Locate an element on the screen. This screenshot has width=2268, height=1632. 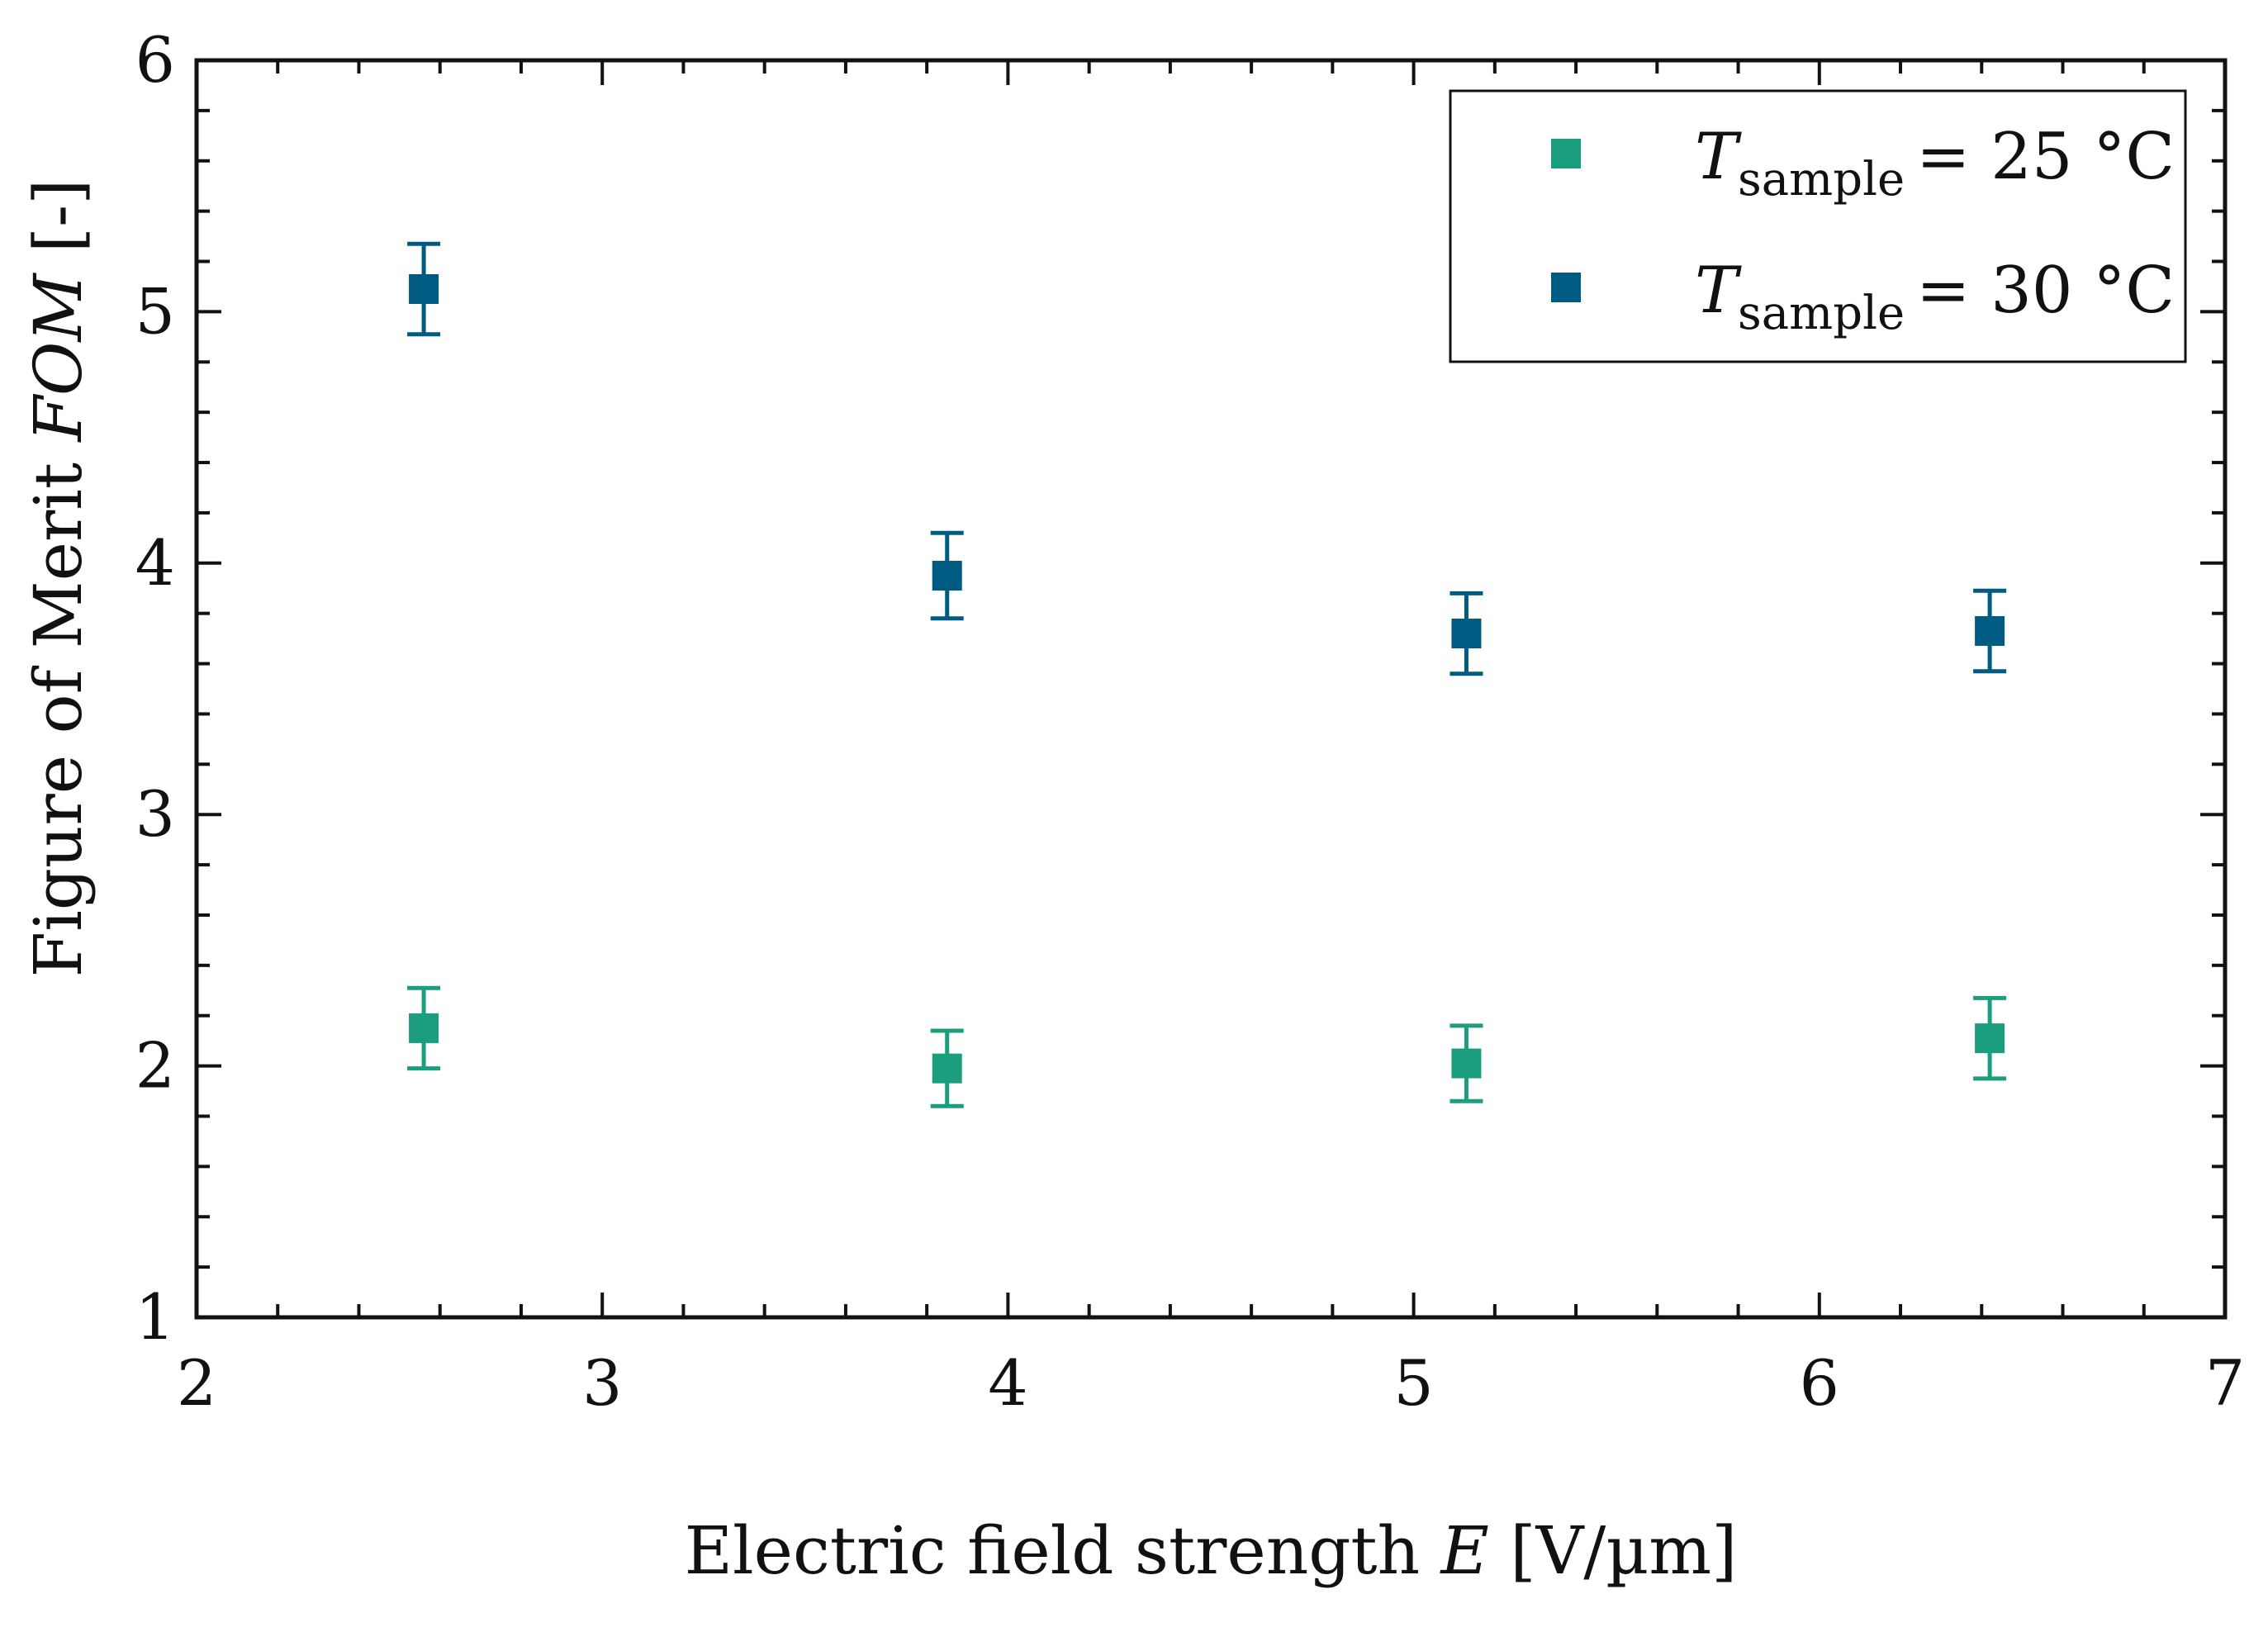
legend-label-25c: Tsample = 25 °C is located at coordinates (1935, 163).